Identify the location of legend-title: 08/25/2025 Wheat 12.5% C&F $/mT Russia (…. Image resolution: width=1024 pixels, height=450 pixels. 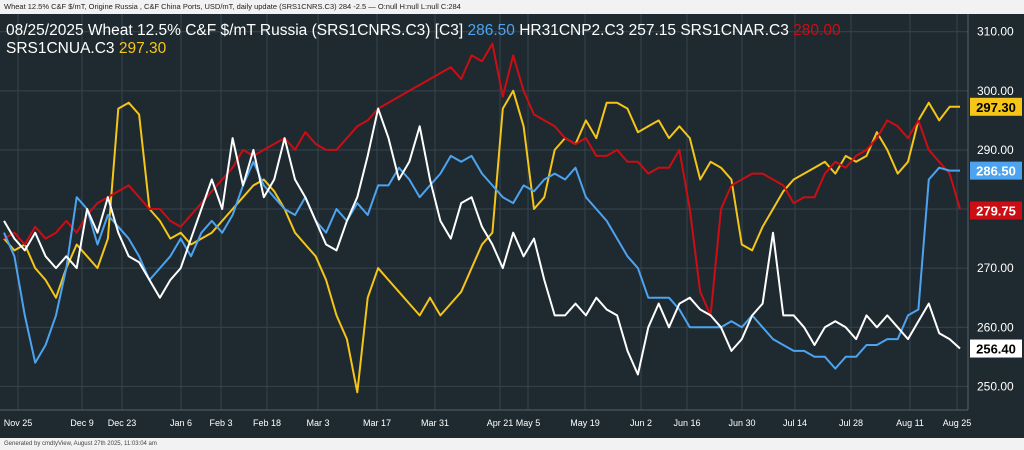
(236, 30).